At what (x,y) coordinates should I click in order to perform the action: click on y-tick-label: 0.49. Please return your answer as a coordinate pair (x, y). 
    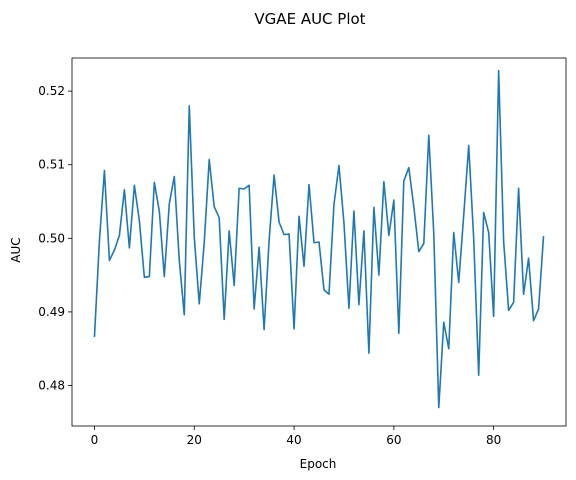
    Looking at the image, I should click on (51, 312).